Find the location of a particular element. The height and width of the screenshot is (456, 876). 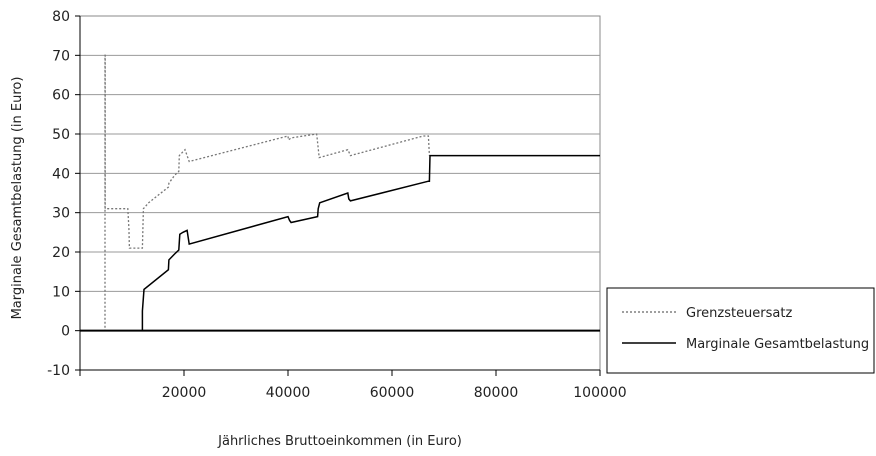

y-tick-label: 60 is located at coordinates (61, 96).